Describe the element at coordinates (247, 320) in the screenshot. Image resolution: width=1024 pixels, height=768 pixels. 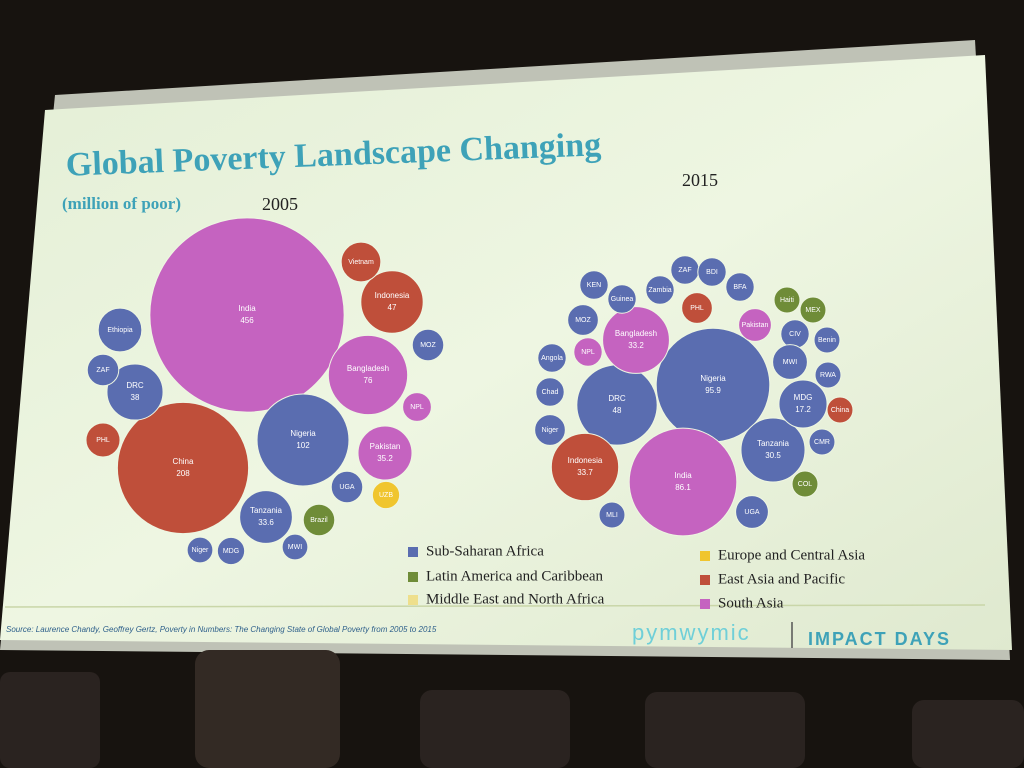
I see `bubble-value: 456` at that location.